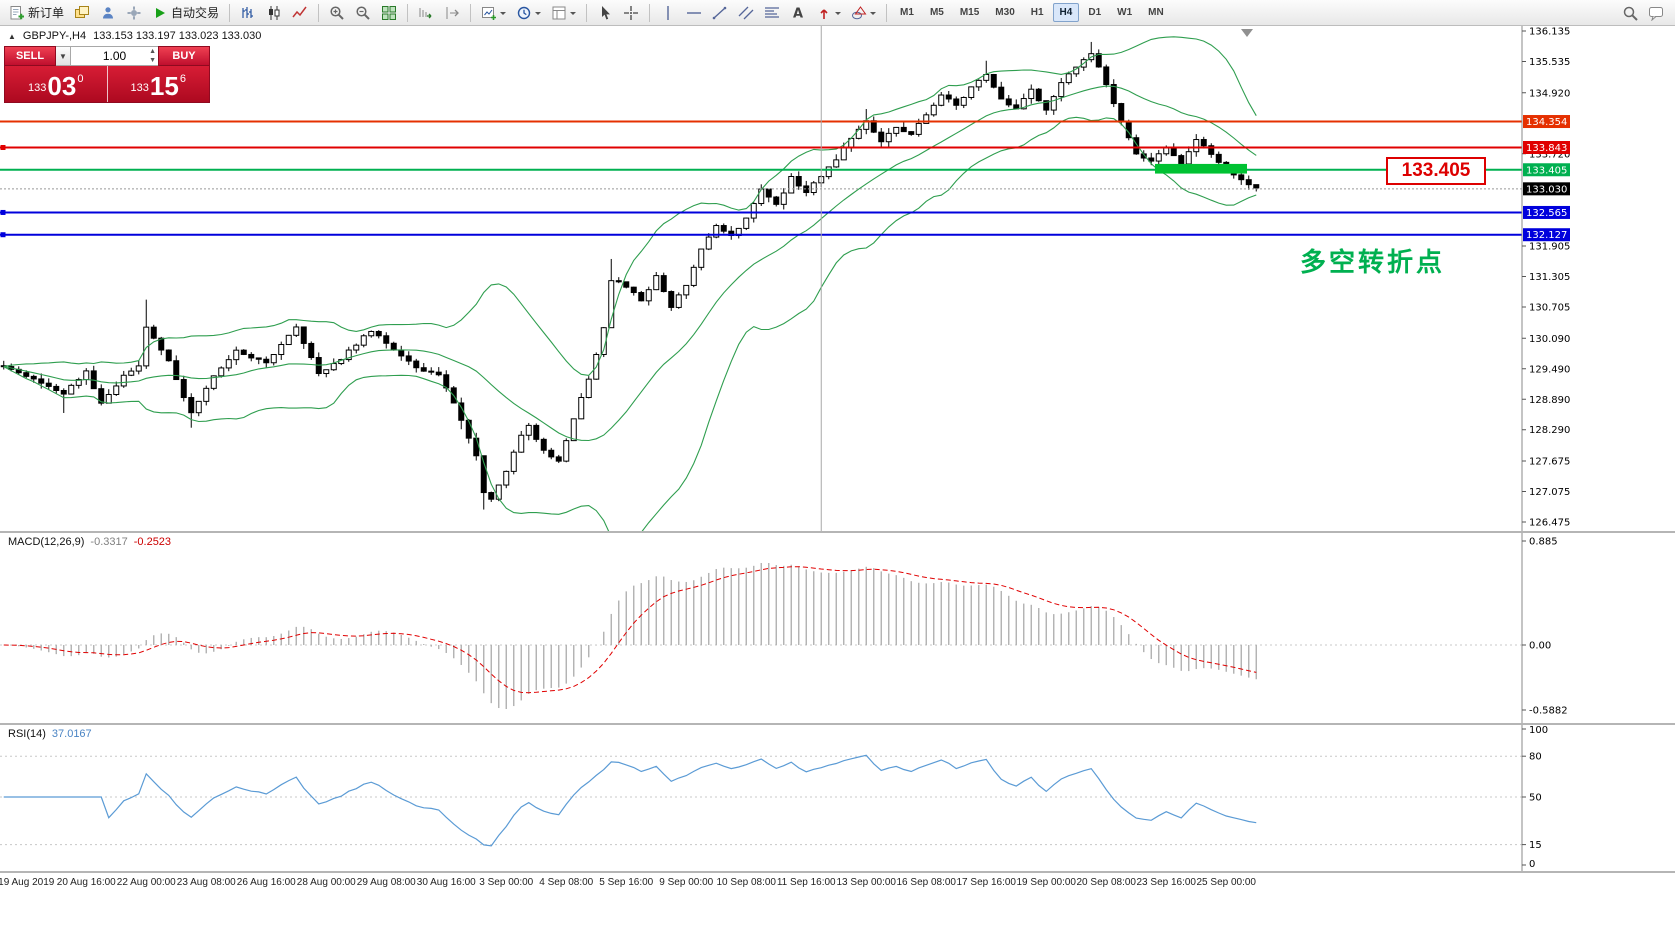  What do you see at coordinates (1549, 277) in the screenshot?
I see `price-axis-label: 131.305` at bounding box center [1549, 277].